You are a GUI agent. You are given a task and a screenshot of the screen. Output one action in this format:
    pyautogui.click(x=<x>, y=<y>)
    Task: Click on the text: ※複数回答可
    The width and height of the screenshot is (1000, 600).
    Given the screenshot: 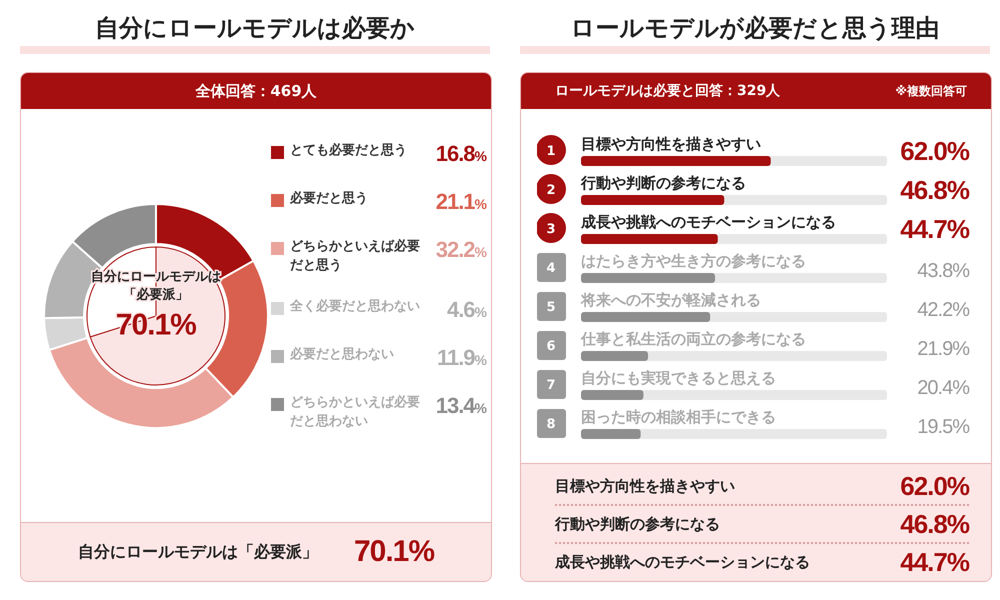 What is the action you would take?
    pyautogui.click(x=931, y=91)
    